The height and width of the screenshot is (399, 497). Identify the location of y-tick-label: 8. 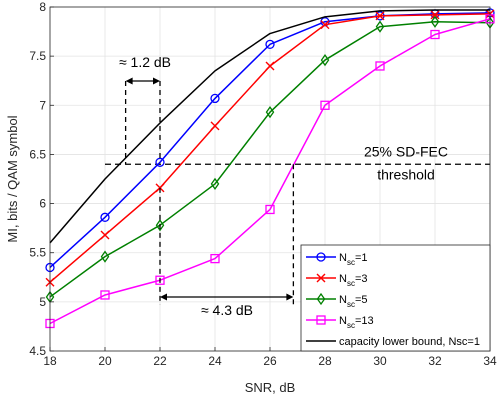
(42, 7).